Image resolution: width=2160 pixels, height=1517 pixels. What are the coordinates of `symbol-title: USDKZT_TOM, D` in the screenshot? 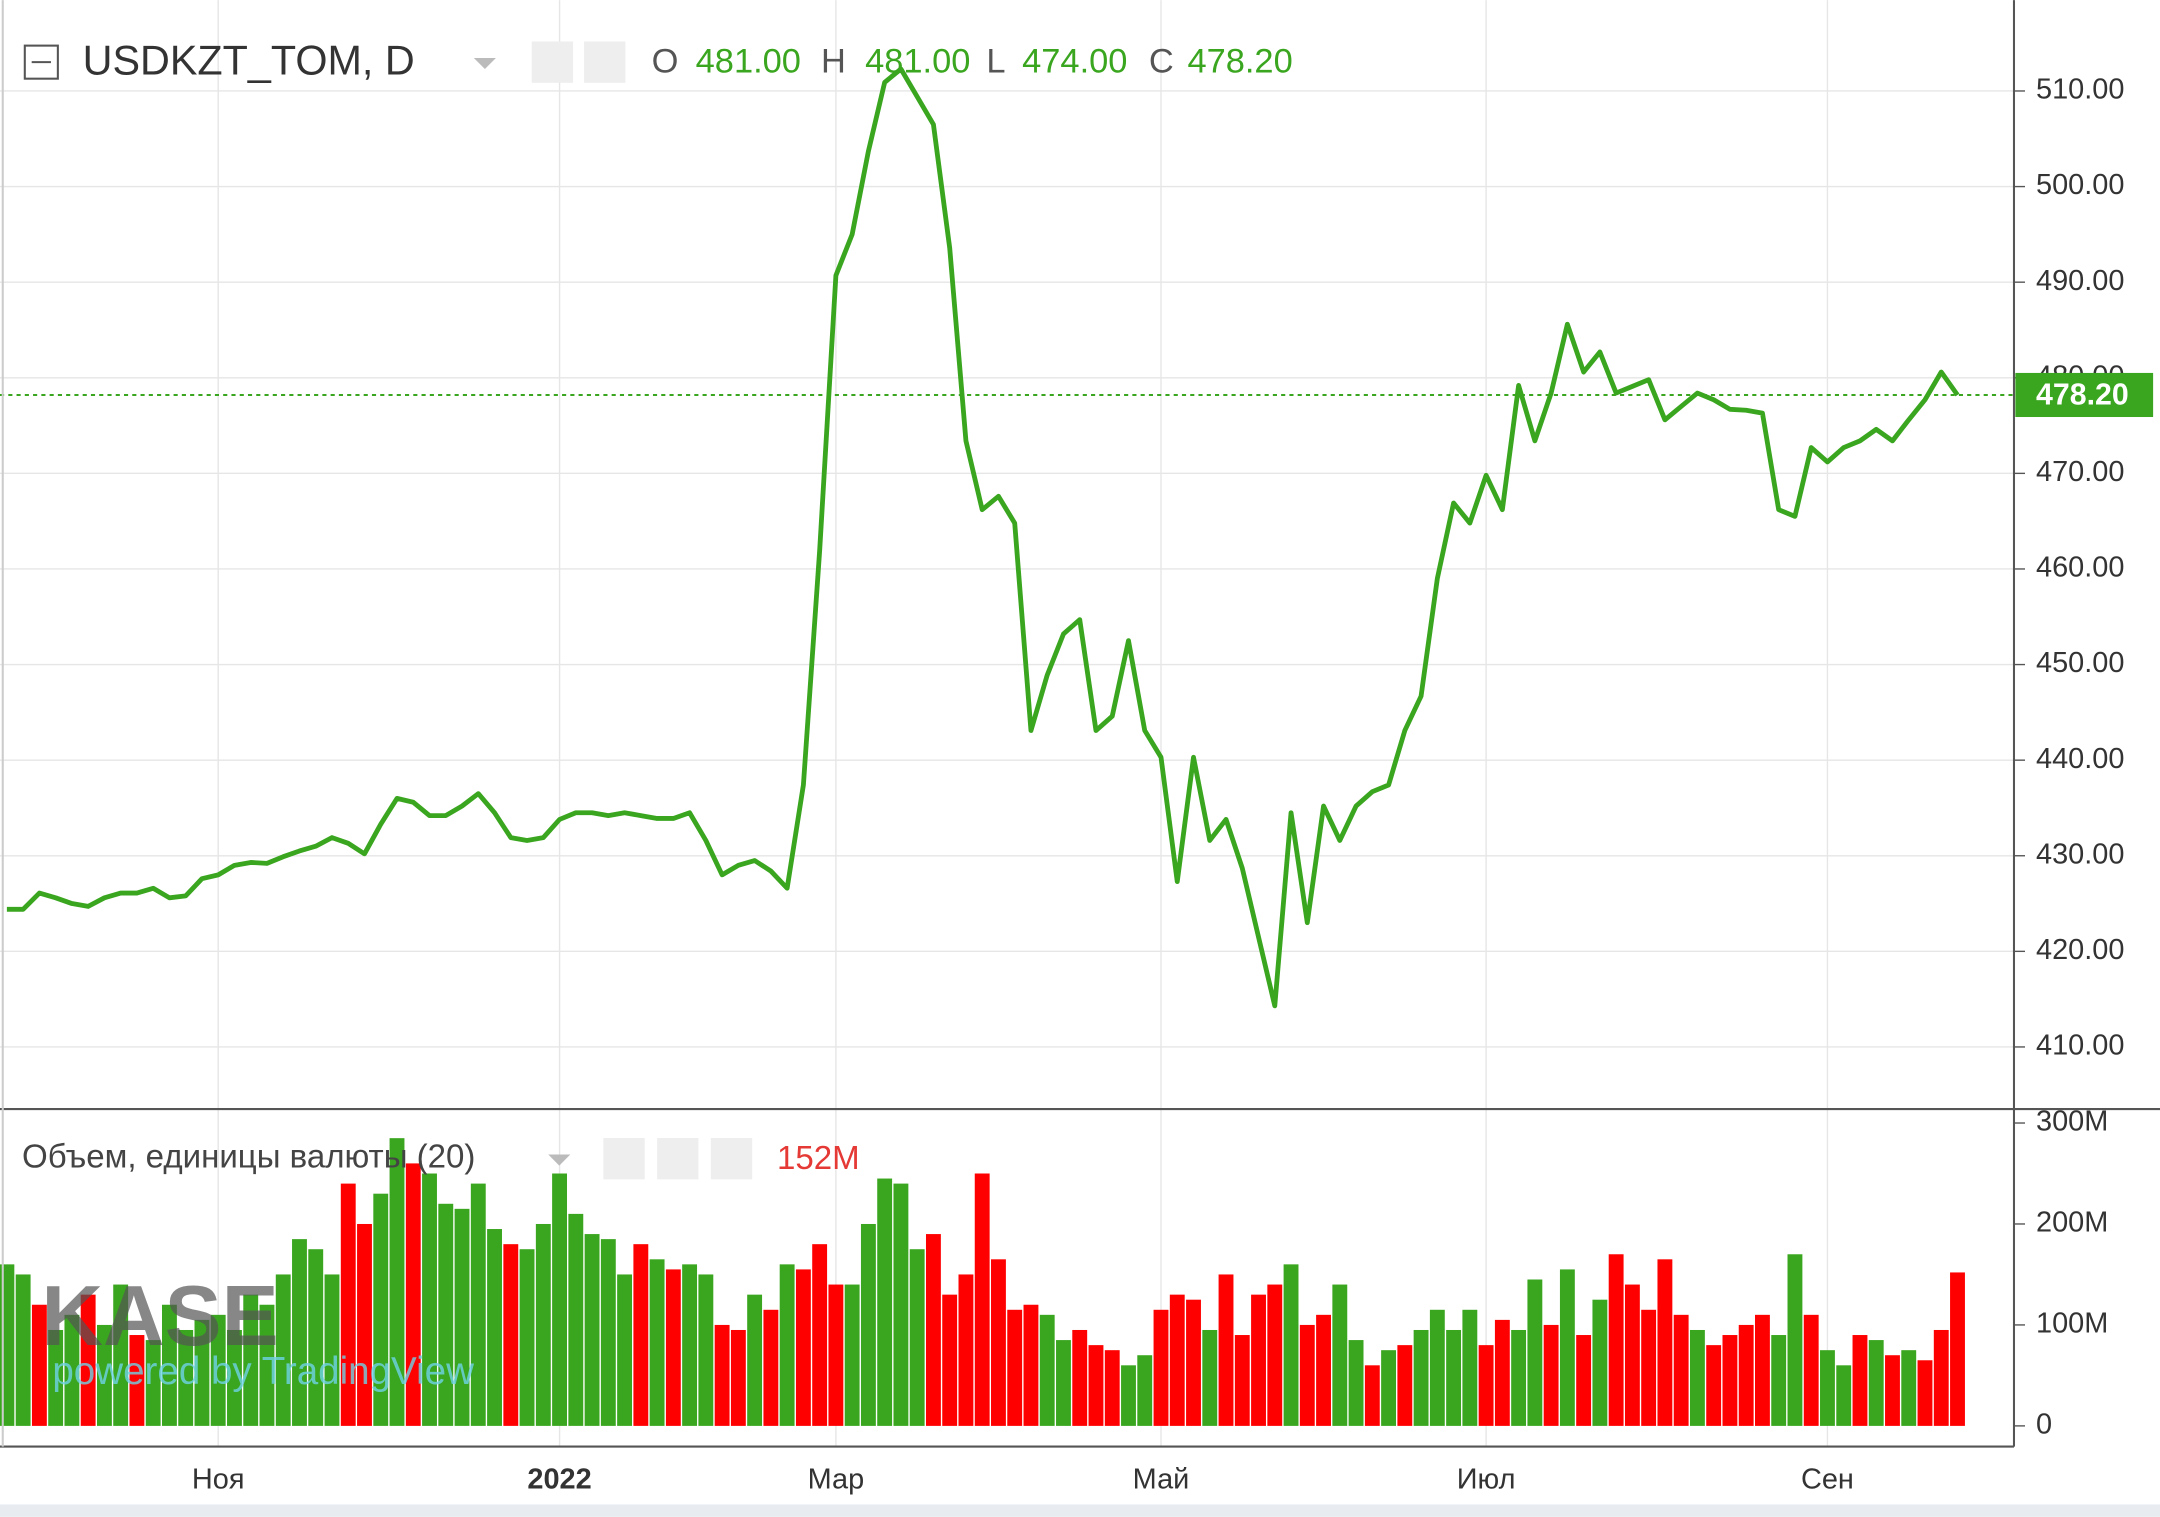 It's located at (249, 60).